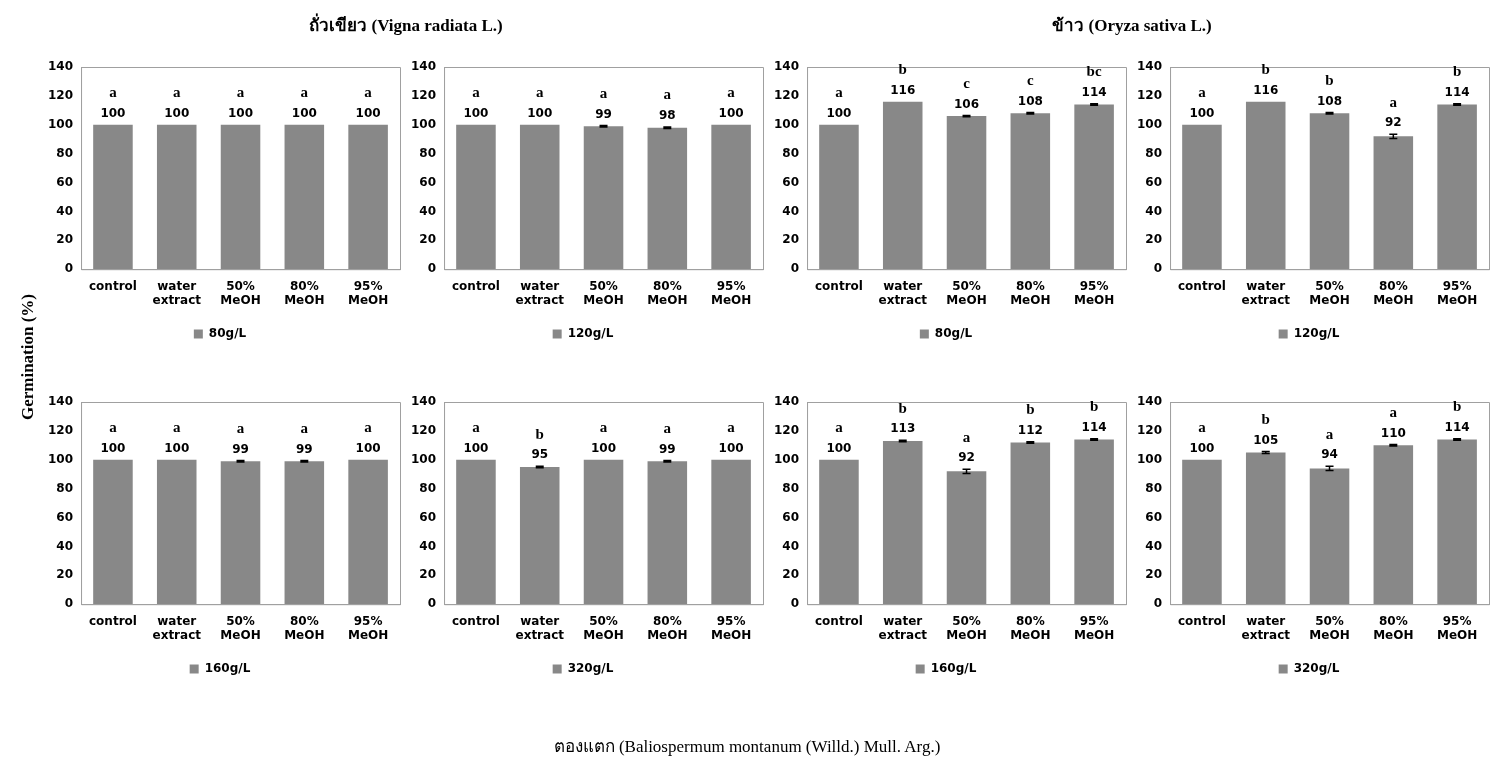 Image resolution: width=1494 pixels, height=772 pixels. What do you see at coordinates (227, 333) in the screenshot?
I see `legend-label: 80g/L` at bounding box center [227, 333].